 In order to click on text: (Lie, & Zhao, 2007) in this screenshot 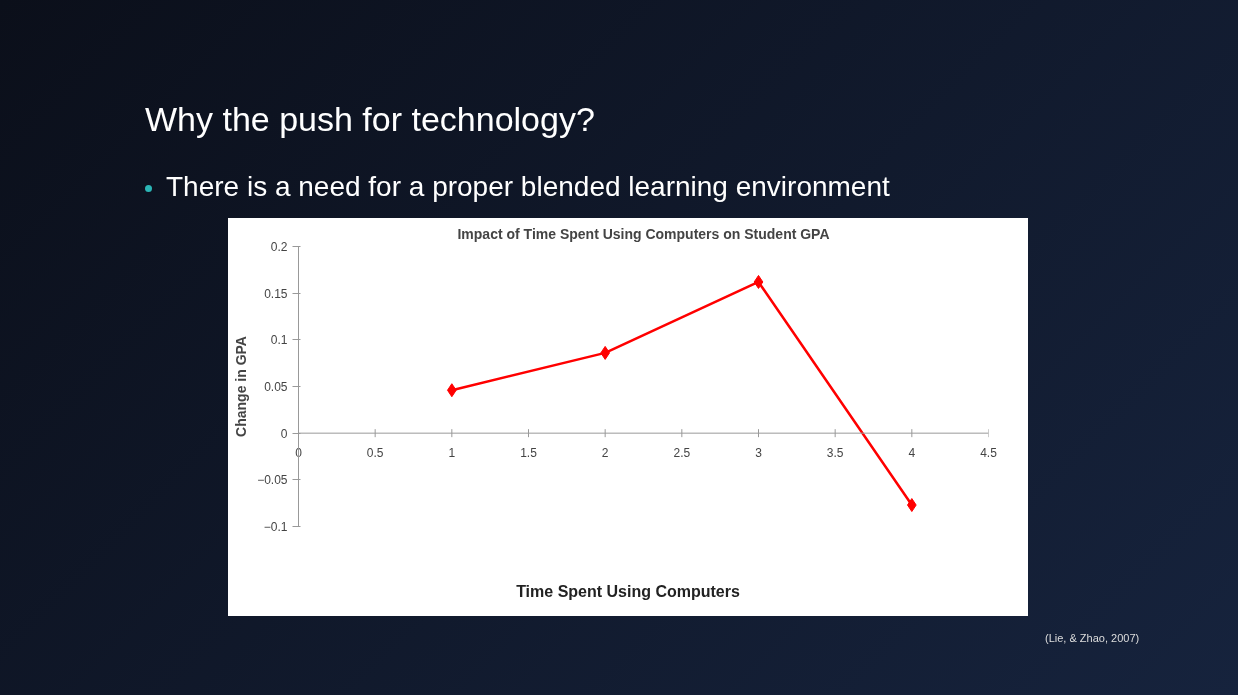, I will do `click(1092, 639)`.